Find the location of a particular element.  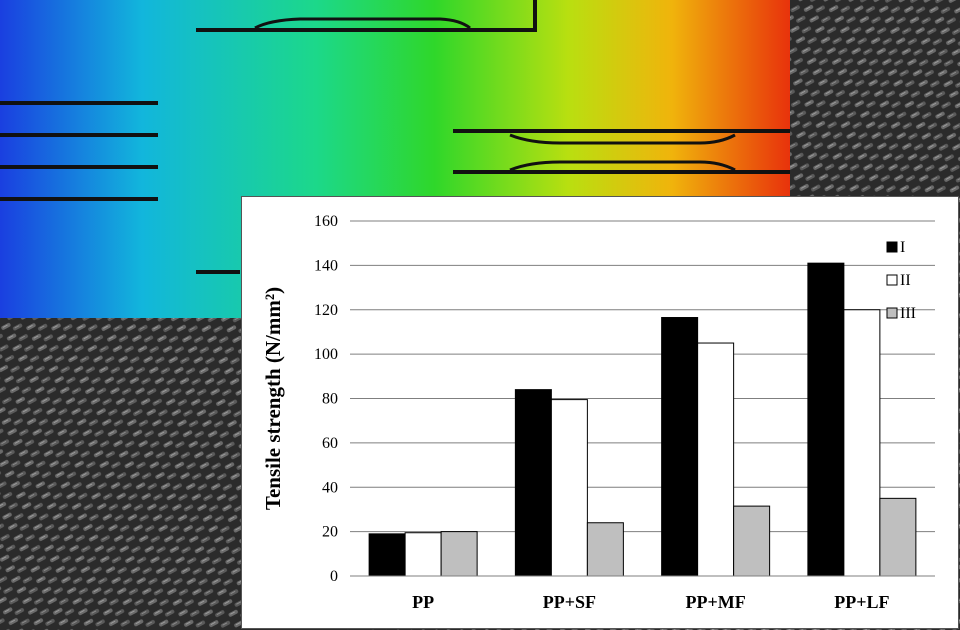

x-tick-label: PP+MF is located at coordinates (716, 602).